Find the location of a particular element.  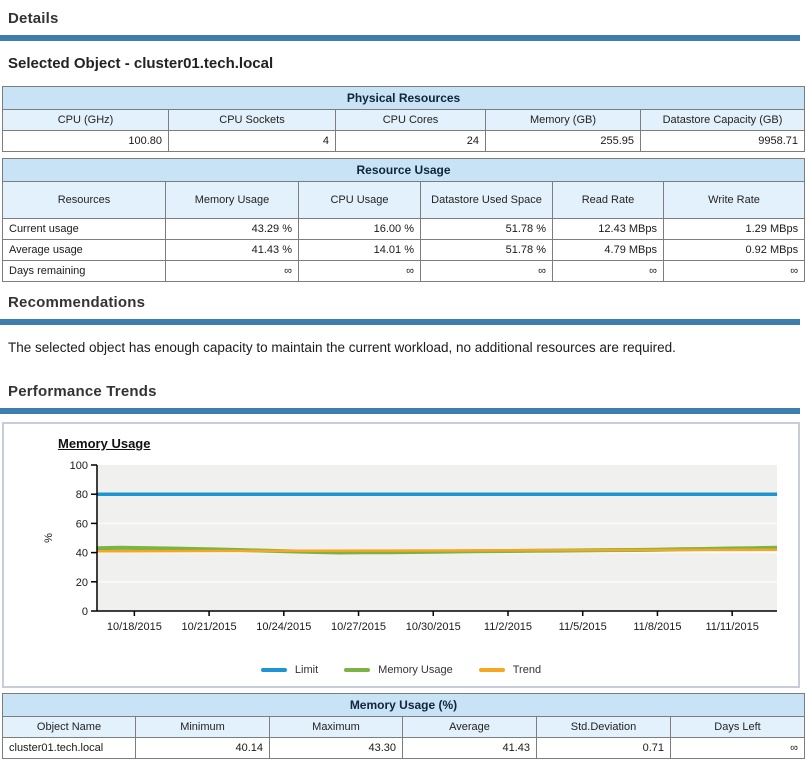

legend-item-limit: Limit is located at coordinates (289, 669).